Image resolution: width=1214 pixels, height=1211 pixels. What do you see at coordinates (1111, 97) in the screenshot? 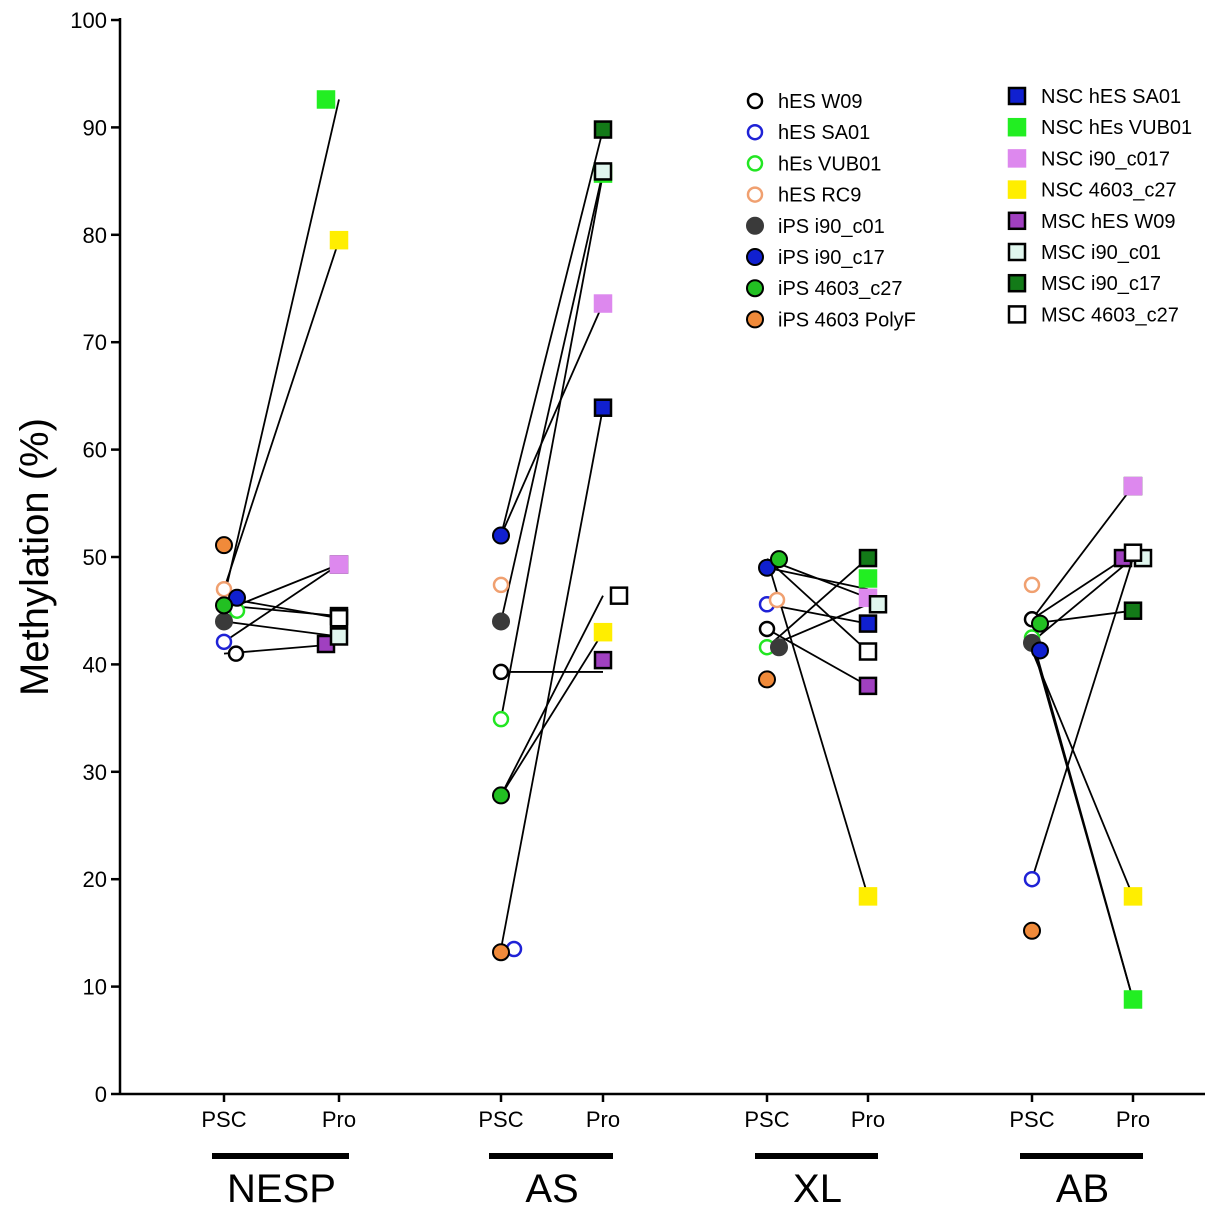
I see `legend-label: NSC hES SA01` at bounding box center [1111, 97].